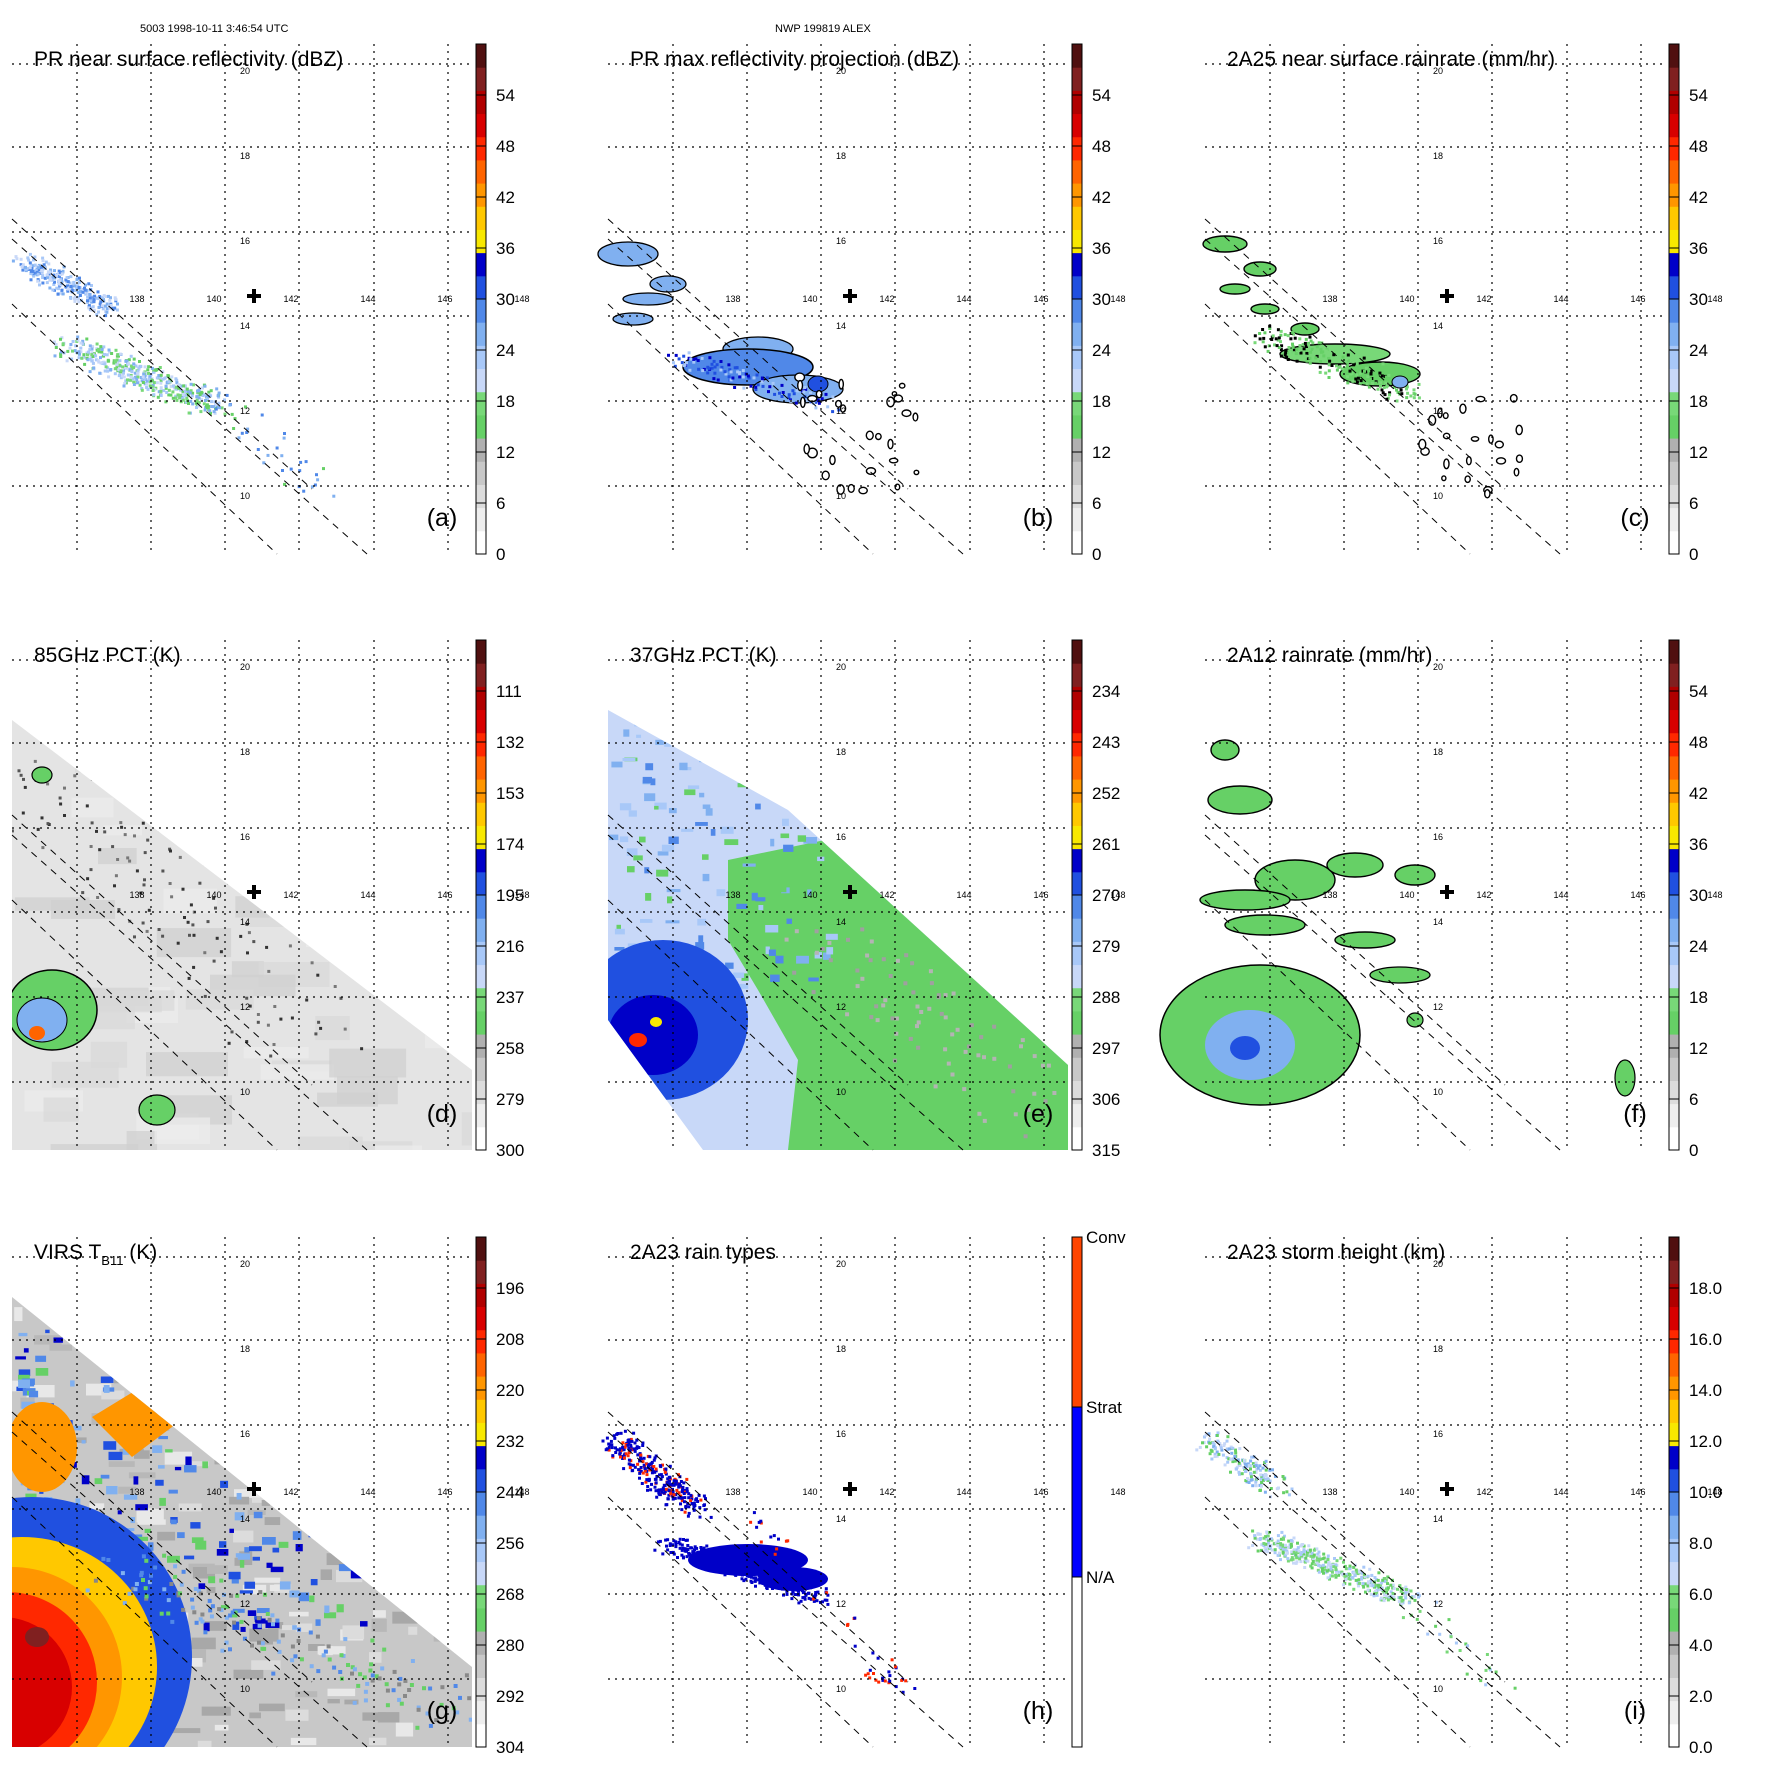  What do you see at coordinates (1693, 1150) in the screenshot?
I see `colorbar-tick-label: 0` at bounding box center [1693, 1150].